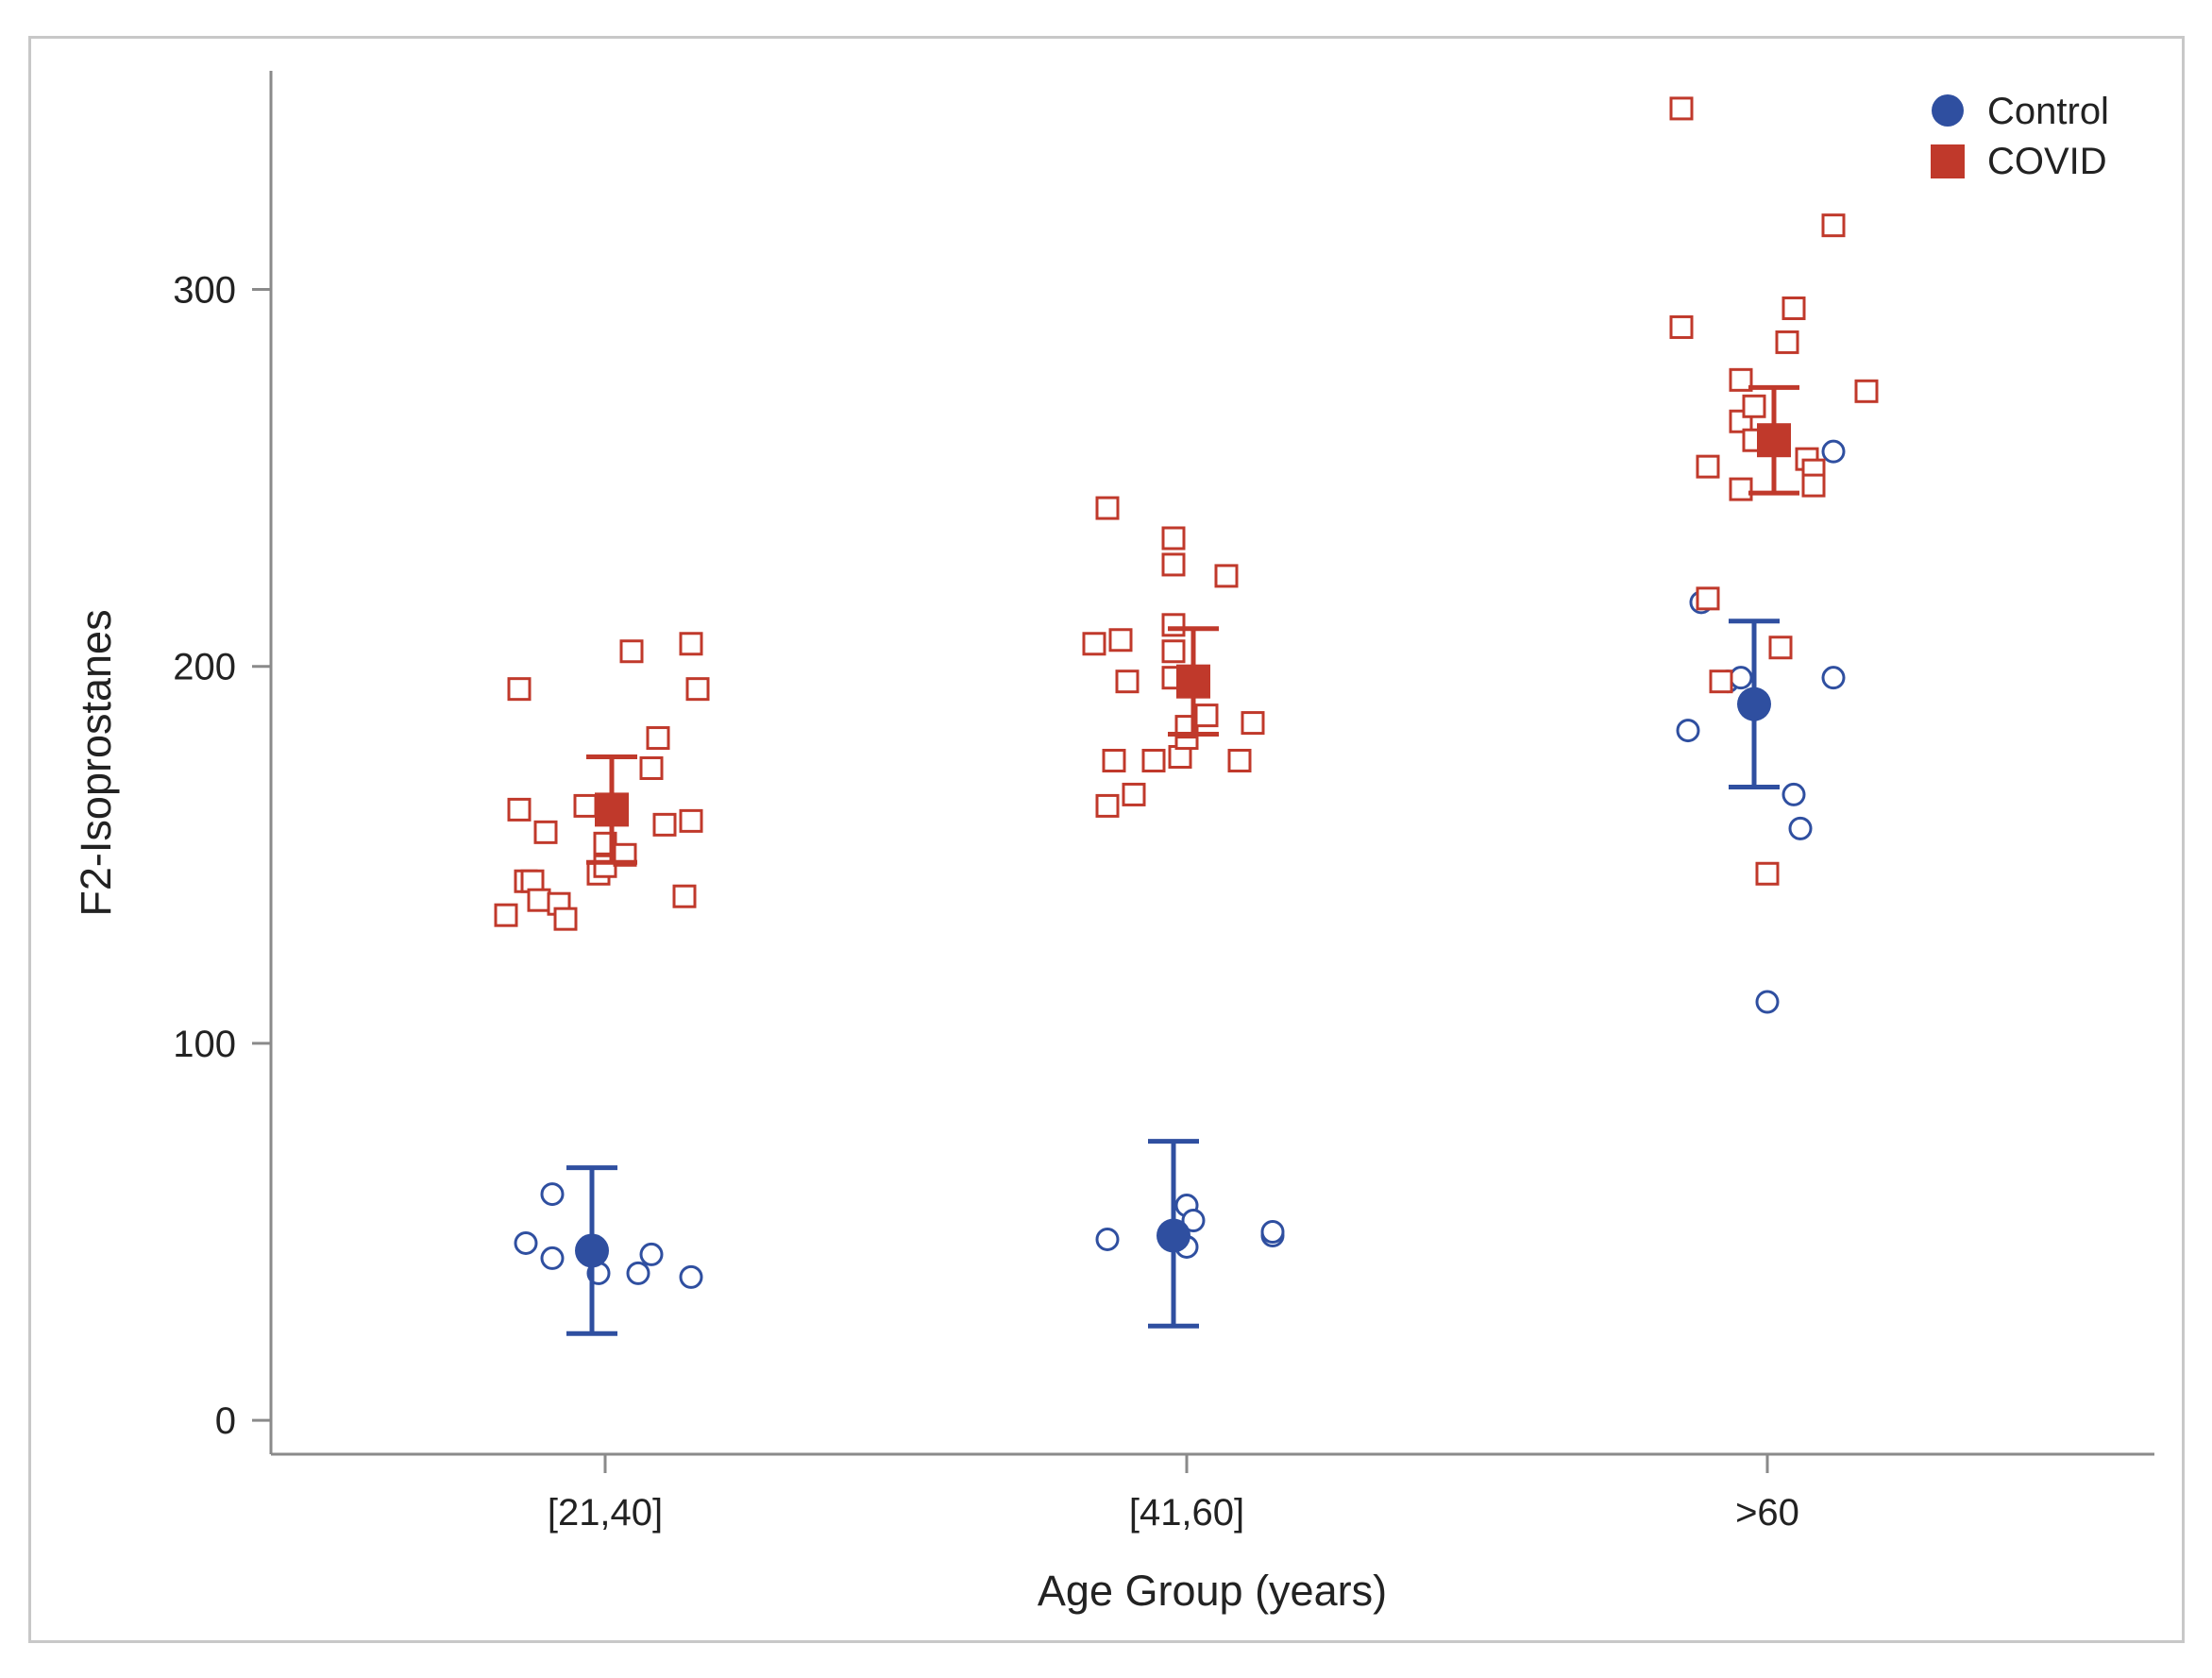 This screenshot has height=1678, width=2212. I want to click on y-ticks: 0 100 200 300, so click(222, 856).